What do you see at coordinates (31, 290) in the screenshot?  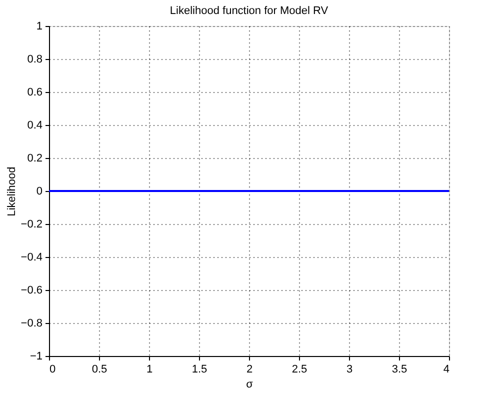 I see `y-tick-label: −0.6` at bounding box center [31, 290].